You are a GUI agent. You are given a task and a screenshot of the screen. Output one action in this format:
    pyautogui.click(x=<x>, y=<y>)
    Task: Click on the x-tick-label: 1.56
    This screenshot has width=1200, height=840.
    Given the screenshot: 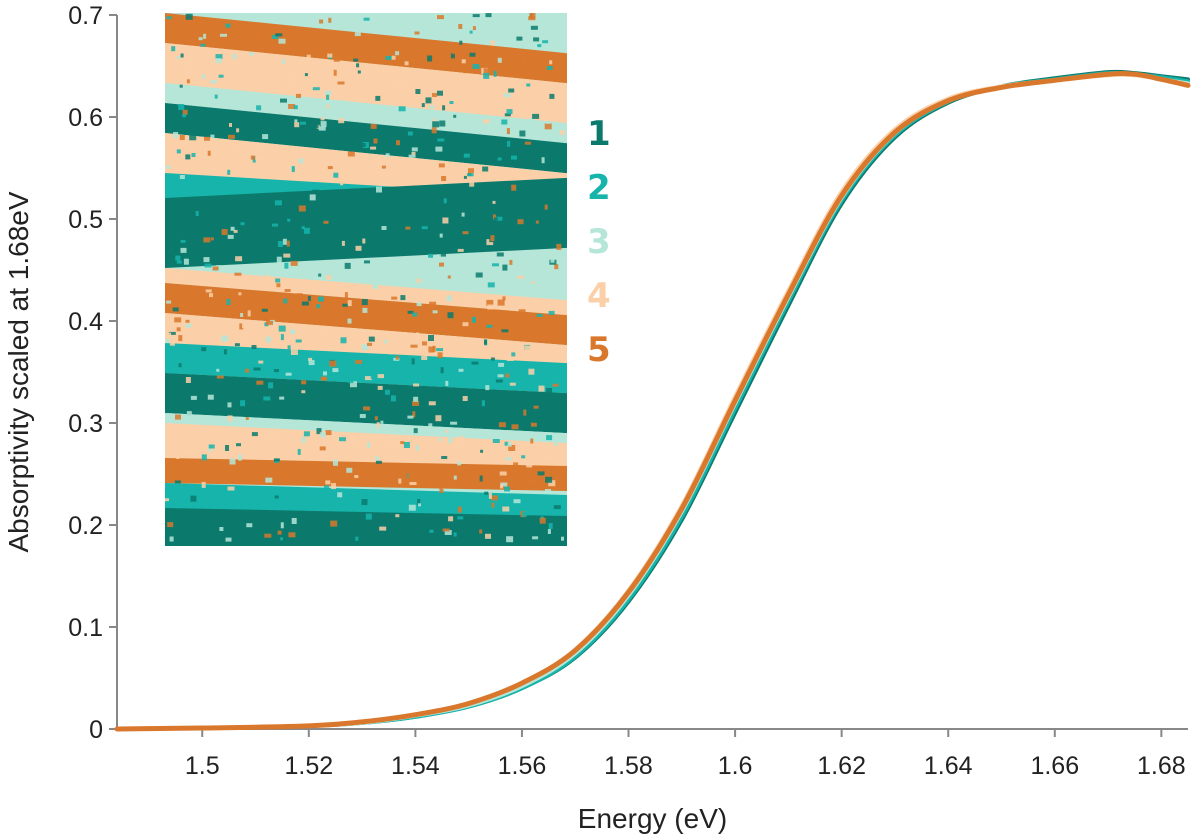 What is the action you would take?
    pyautogui.click(x=522, y=766)
    